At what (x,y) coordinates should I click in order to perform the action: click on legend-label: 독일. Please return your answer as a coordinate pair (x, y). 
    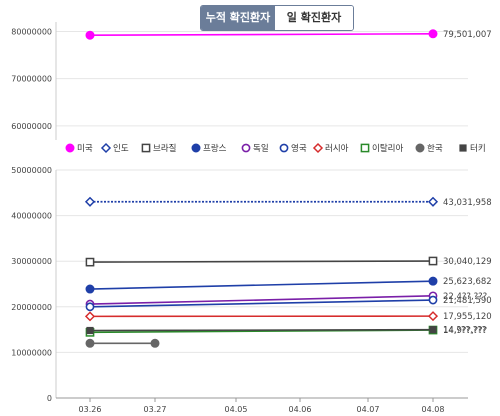
    Looking at the image, I should click on (261, 149).